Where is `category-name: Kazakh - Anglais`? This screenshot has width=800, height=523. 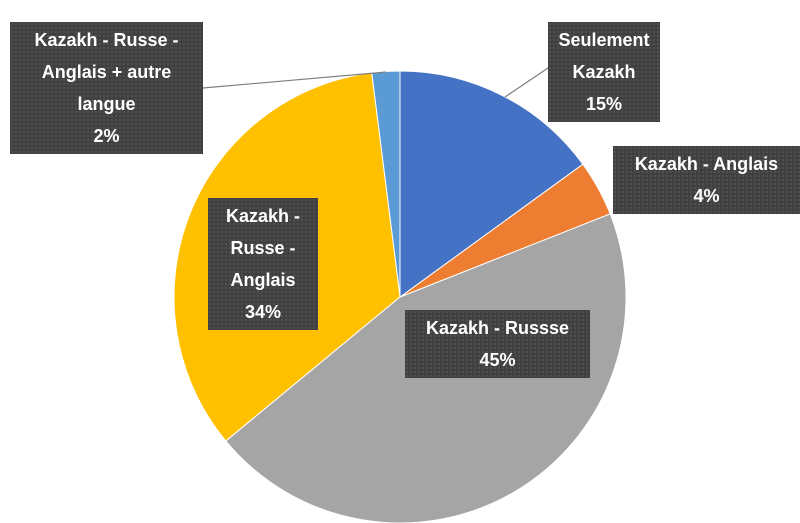
category-name: Kazakh - Anglais is located at coordinates (706, 164).